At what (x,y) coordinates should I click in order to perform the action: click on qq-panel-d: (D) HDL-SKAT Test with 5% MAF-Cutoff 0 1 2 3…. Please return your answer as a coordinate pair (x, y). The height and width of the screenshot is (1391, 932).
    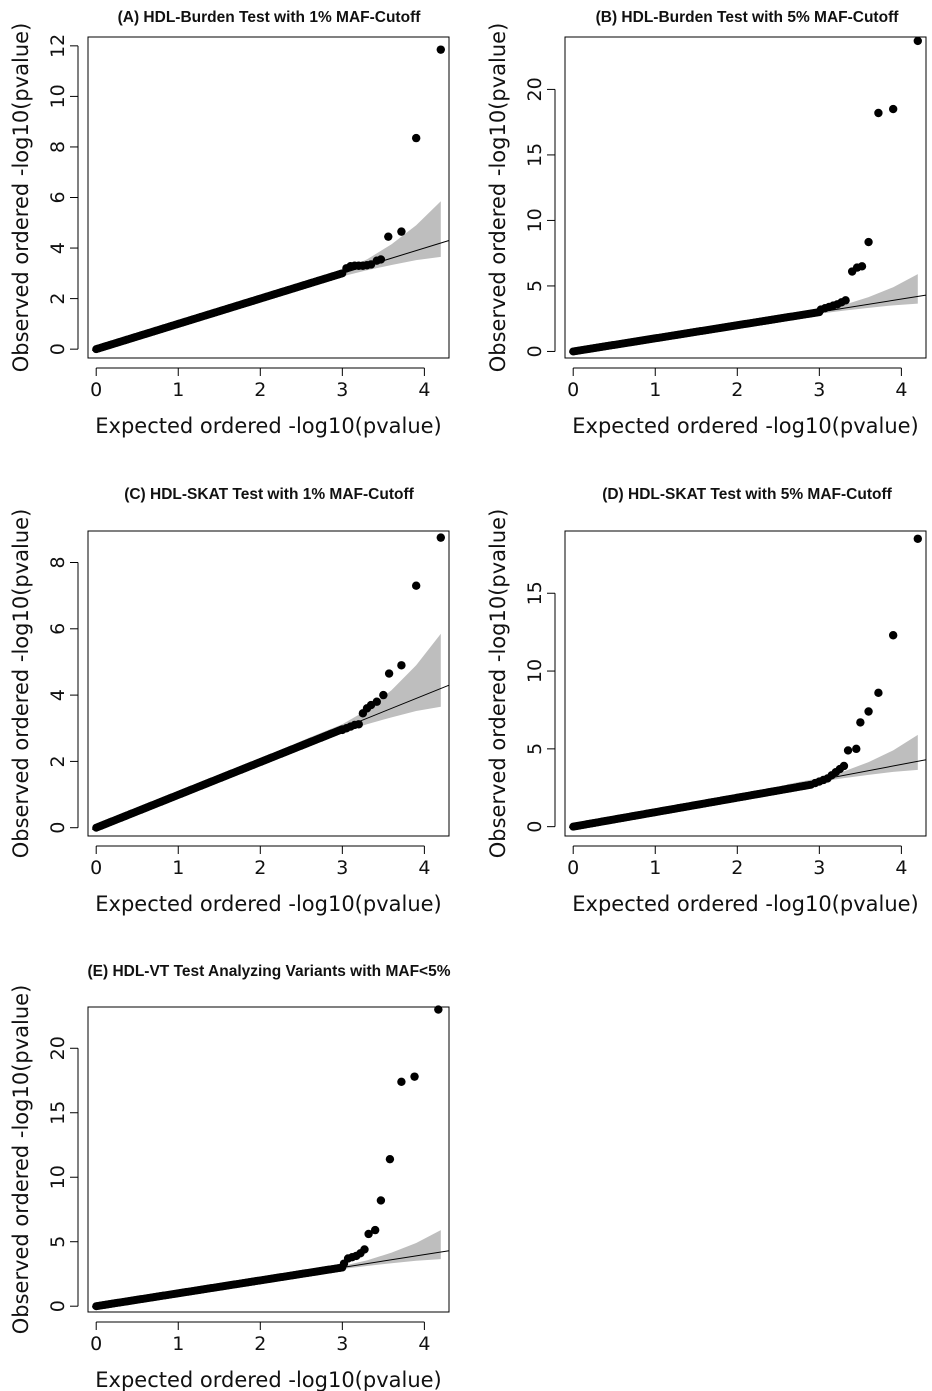
    Looking at the image, I should click on (706, 701).